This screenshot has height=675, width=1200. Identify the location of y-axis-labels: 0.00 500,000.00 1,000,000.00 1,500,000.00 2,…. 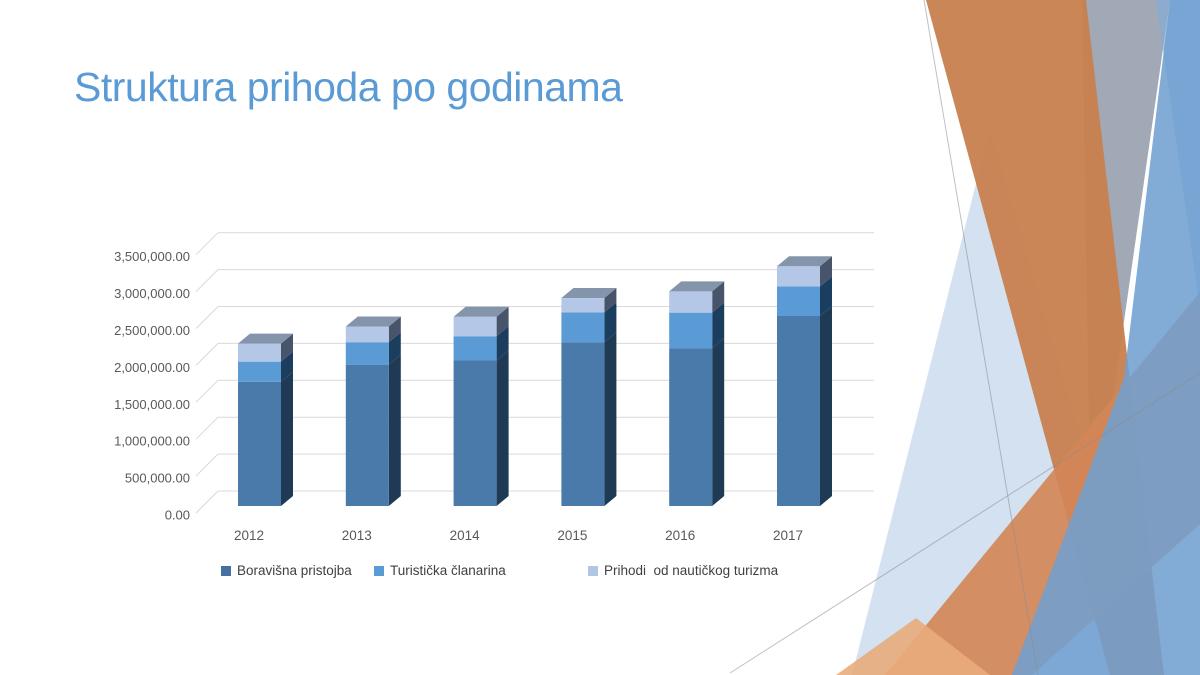
(152, 385).